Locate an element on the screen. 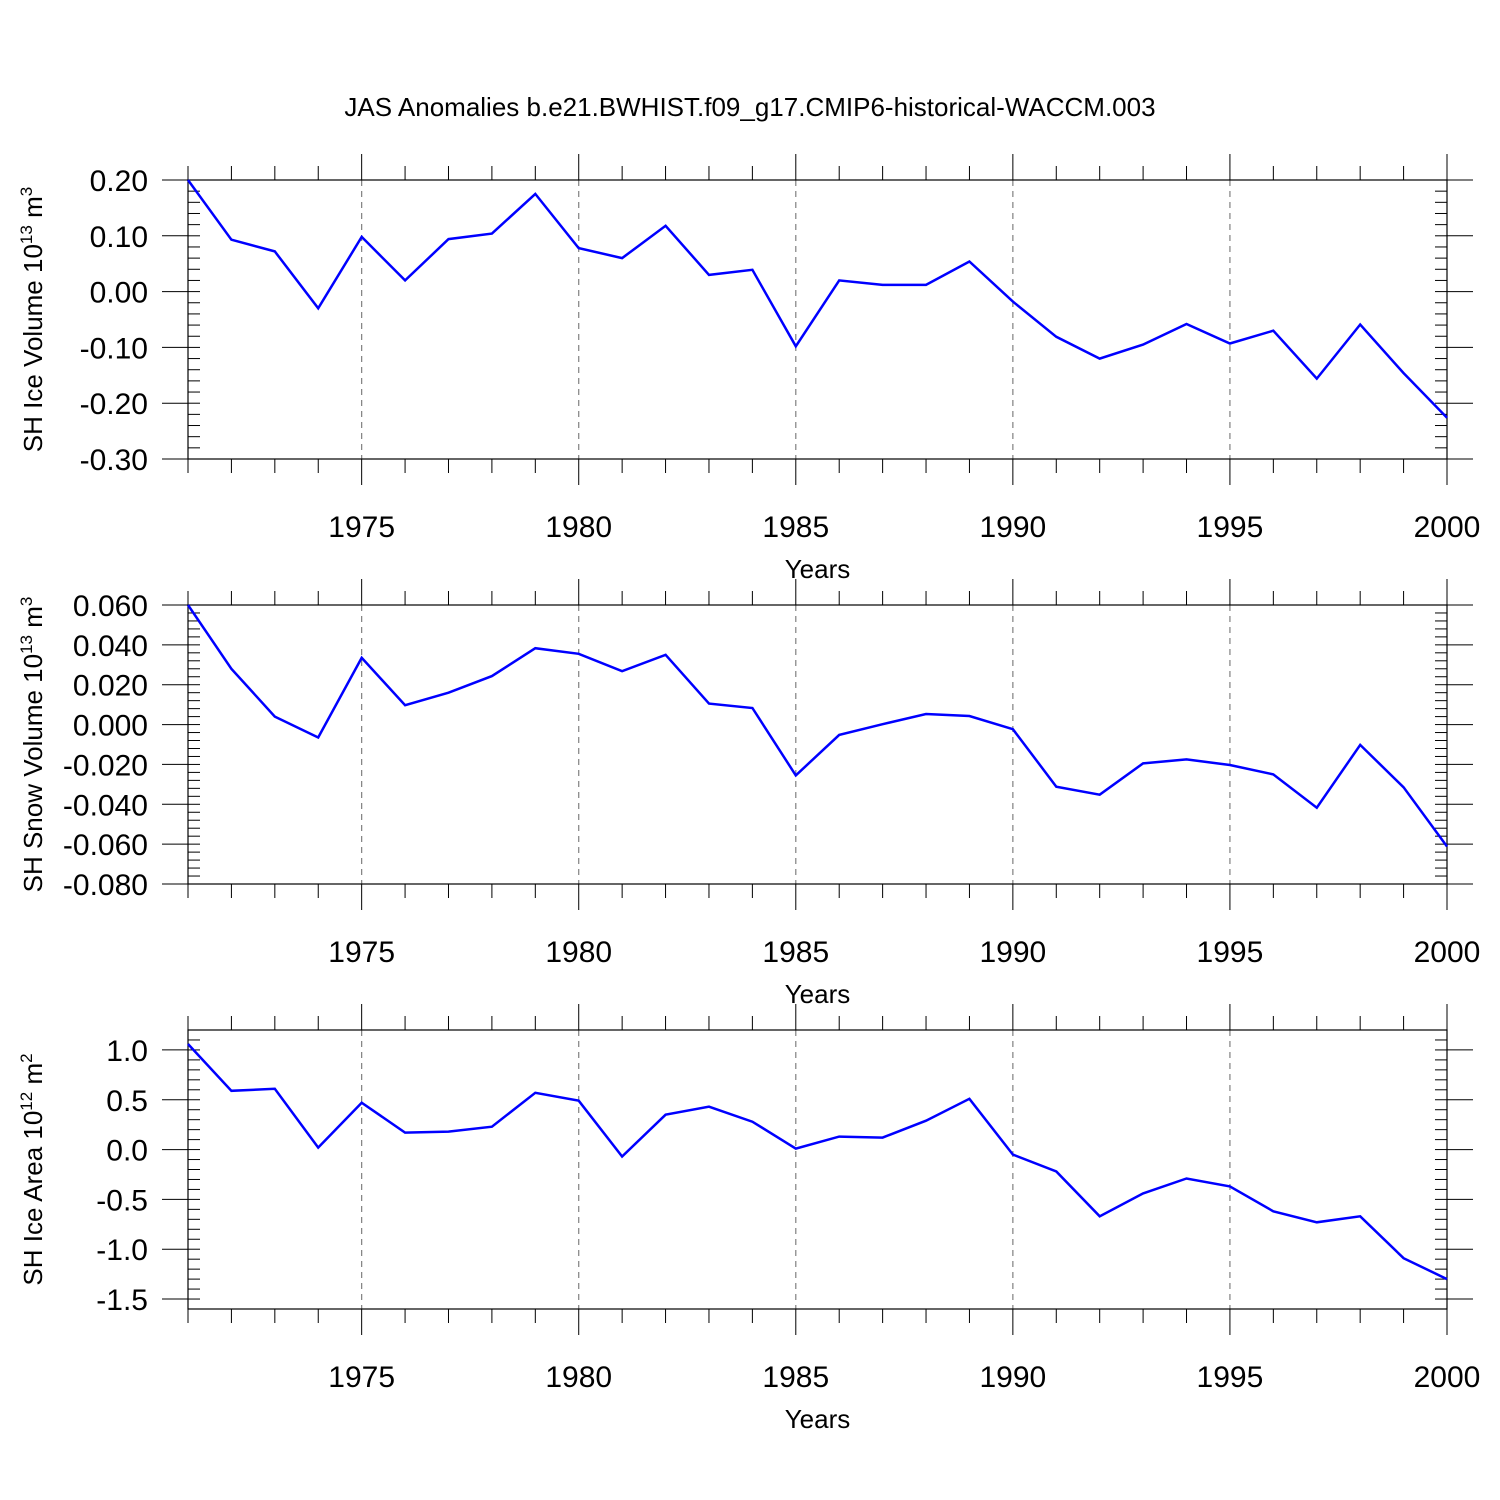 The image size is (1500, 1500). y-tick-label: 0.040 is located at coordinates (110, 646).